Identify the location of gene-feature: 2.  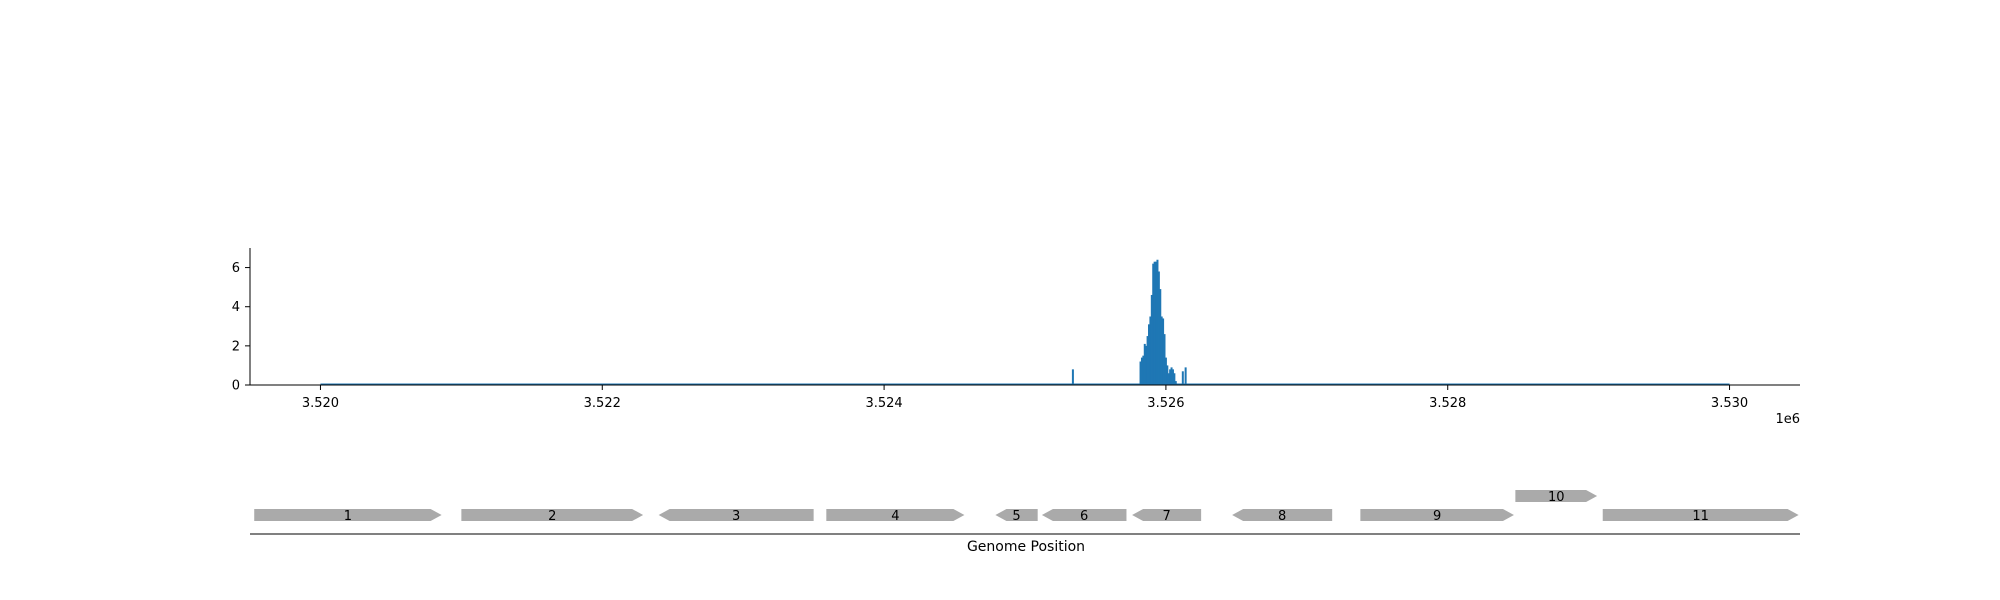
(552, 516).